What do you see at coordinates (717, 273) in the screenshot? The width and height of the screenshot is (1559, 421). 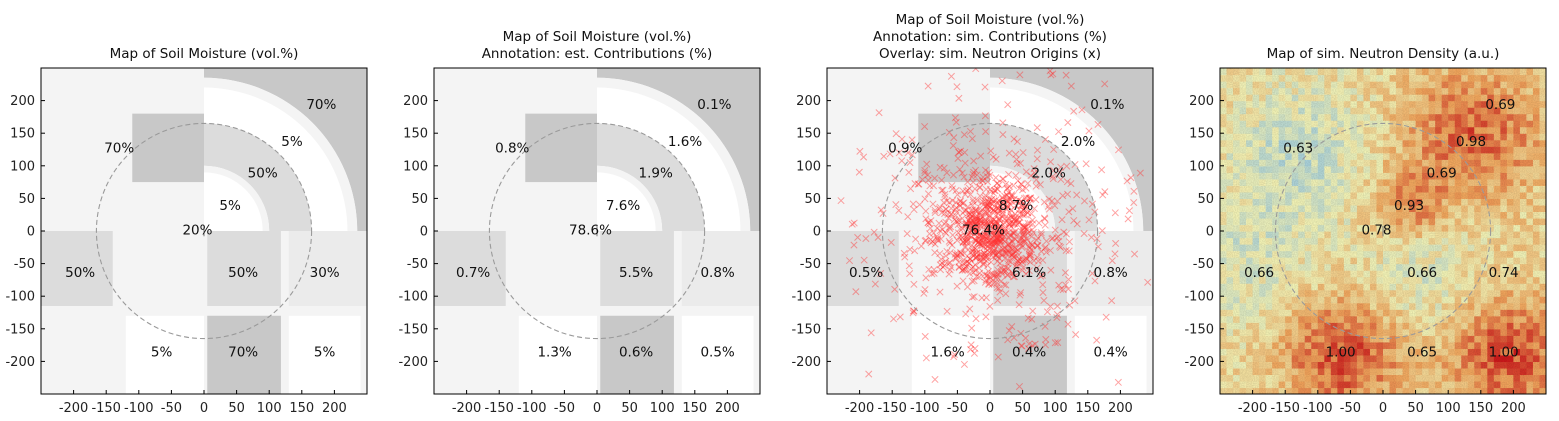 I see `annotation-label: 0.8%` at bounding box center [717, 273].